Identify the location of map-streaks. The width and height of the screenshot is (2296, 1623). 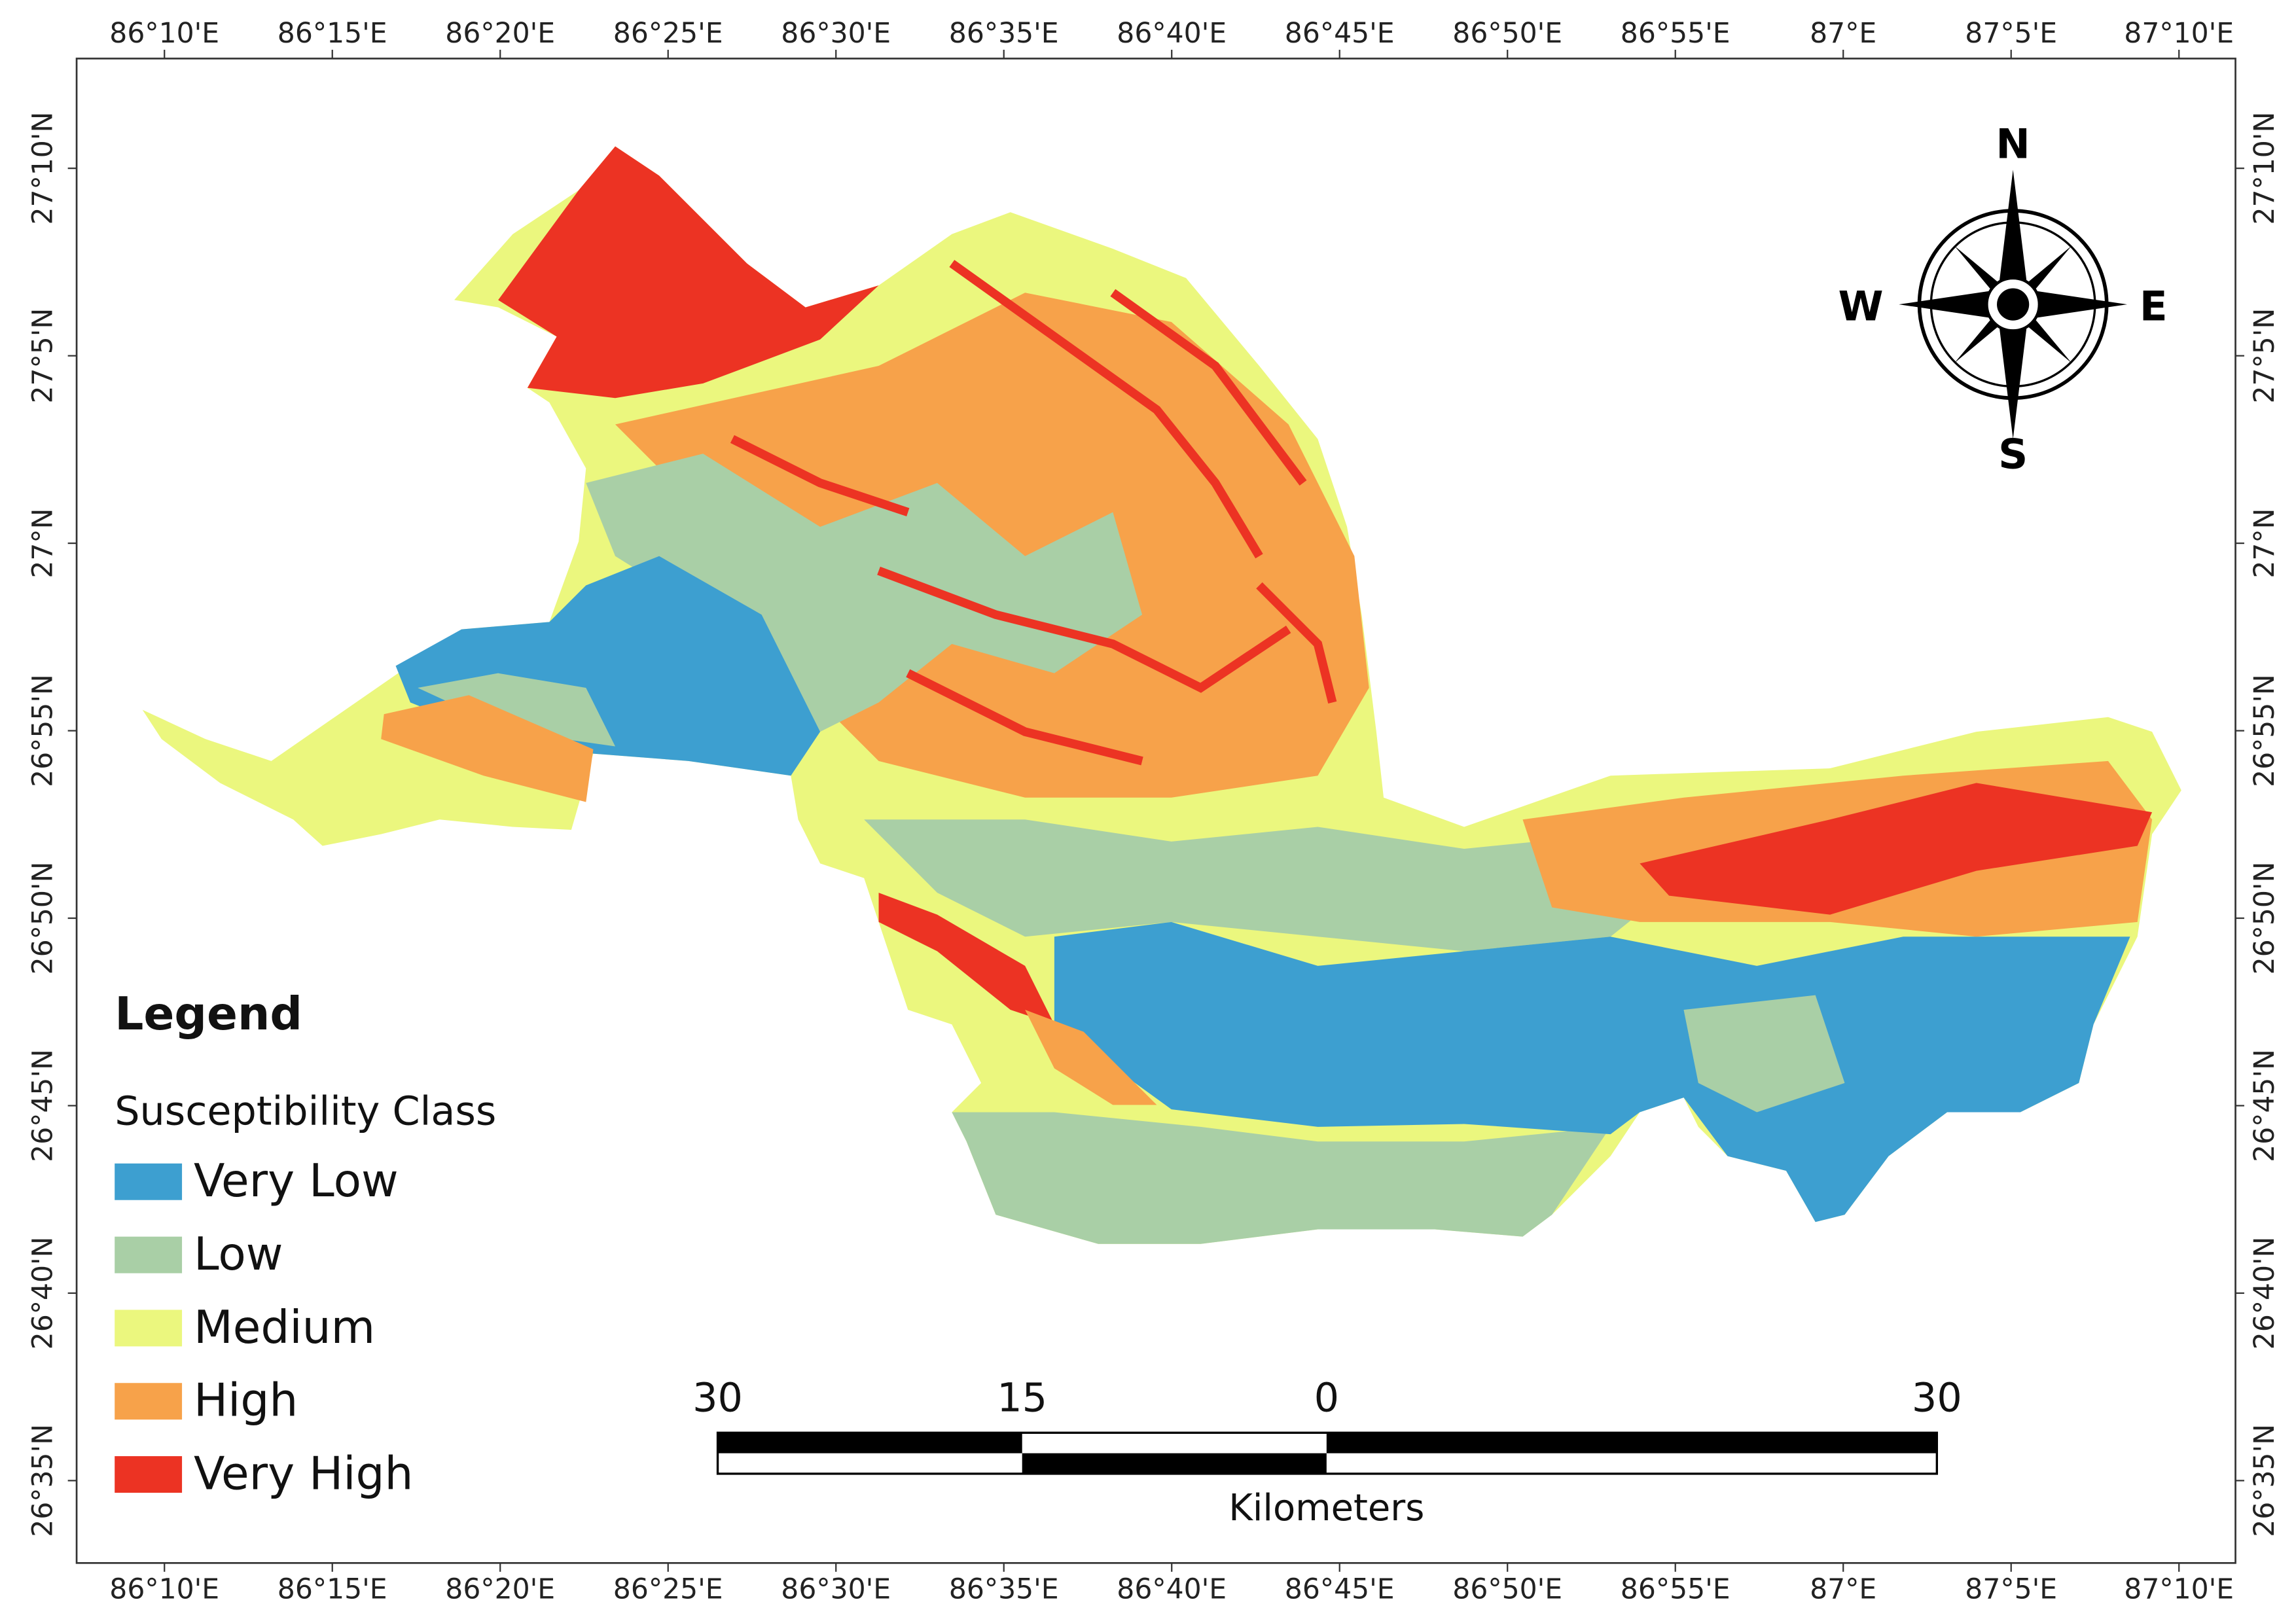
(1033, 513).